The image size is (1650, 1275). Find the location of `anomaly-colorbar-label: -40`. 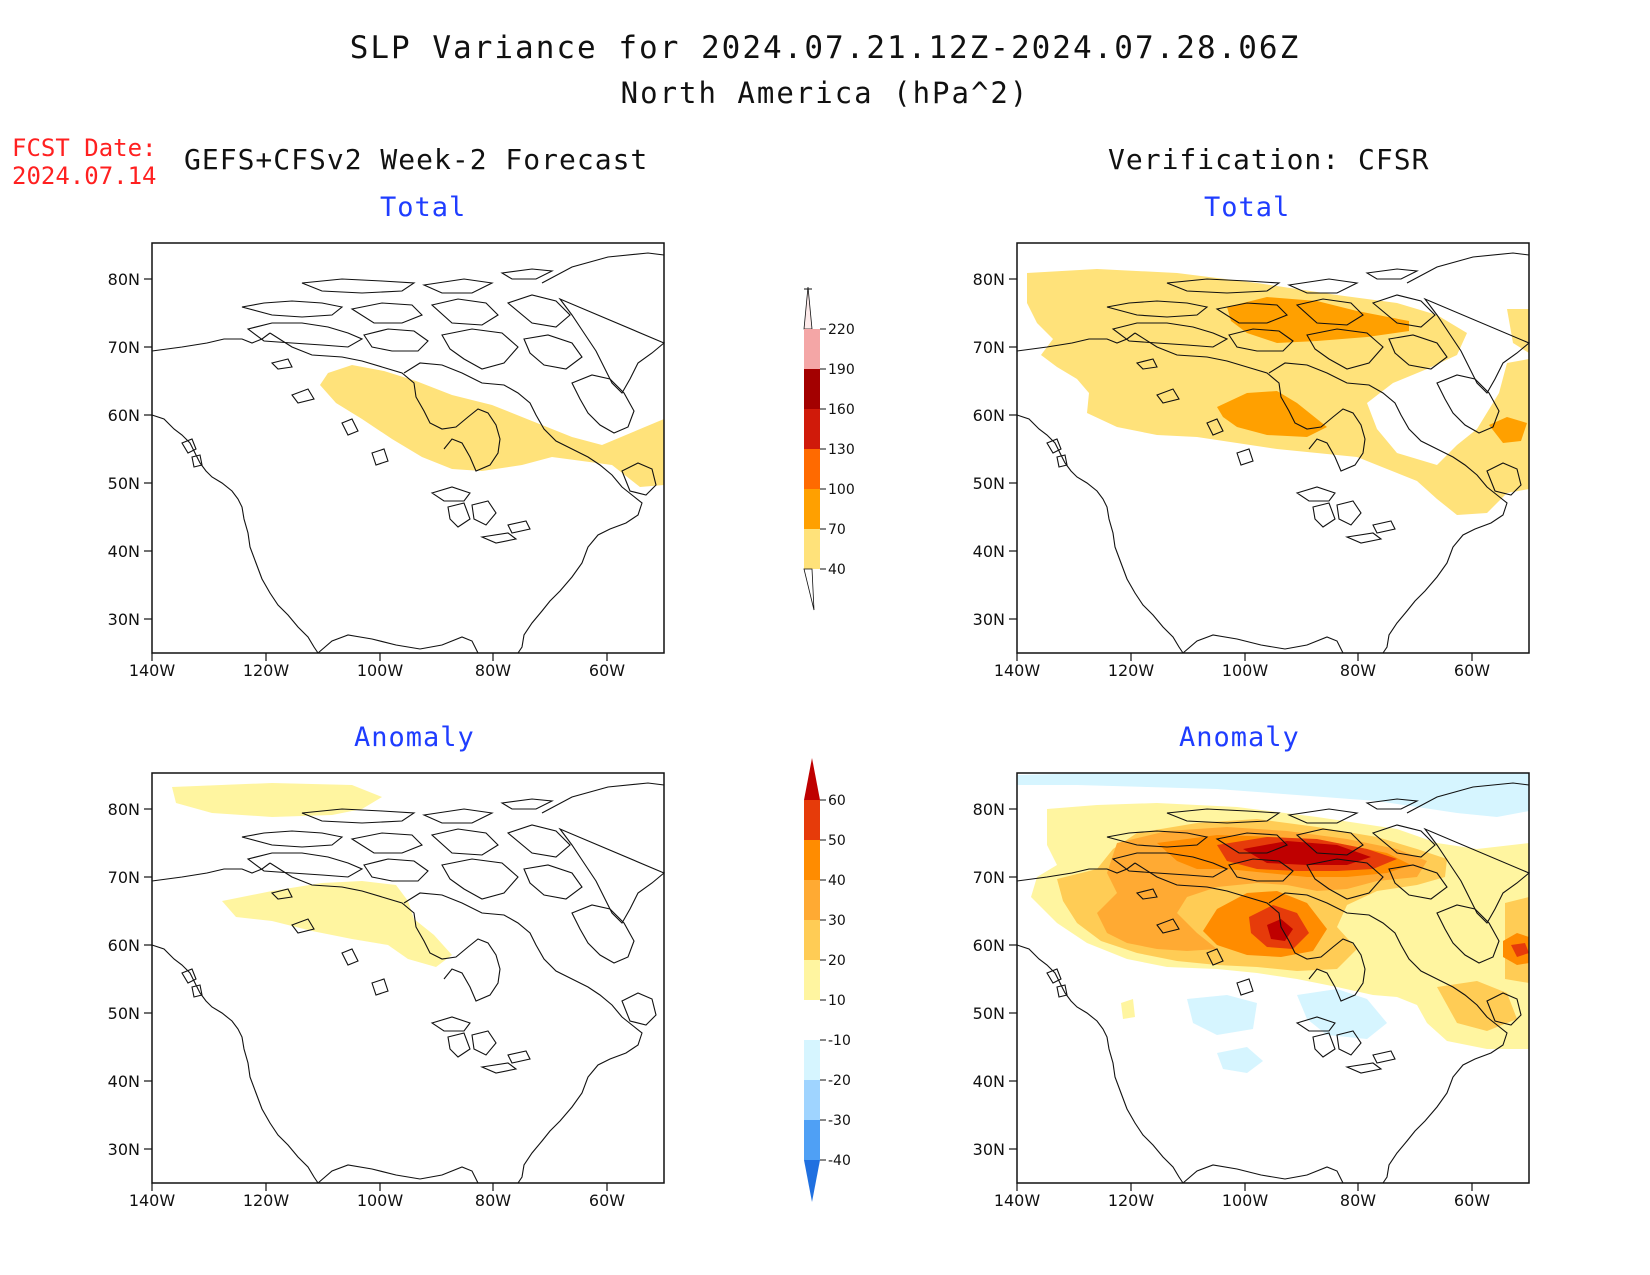

anomaly-colorbar-label: -40 is located at coordinates (839, 1161).